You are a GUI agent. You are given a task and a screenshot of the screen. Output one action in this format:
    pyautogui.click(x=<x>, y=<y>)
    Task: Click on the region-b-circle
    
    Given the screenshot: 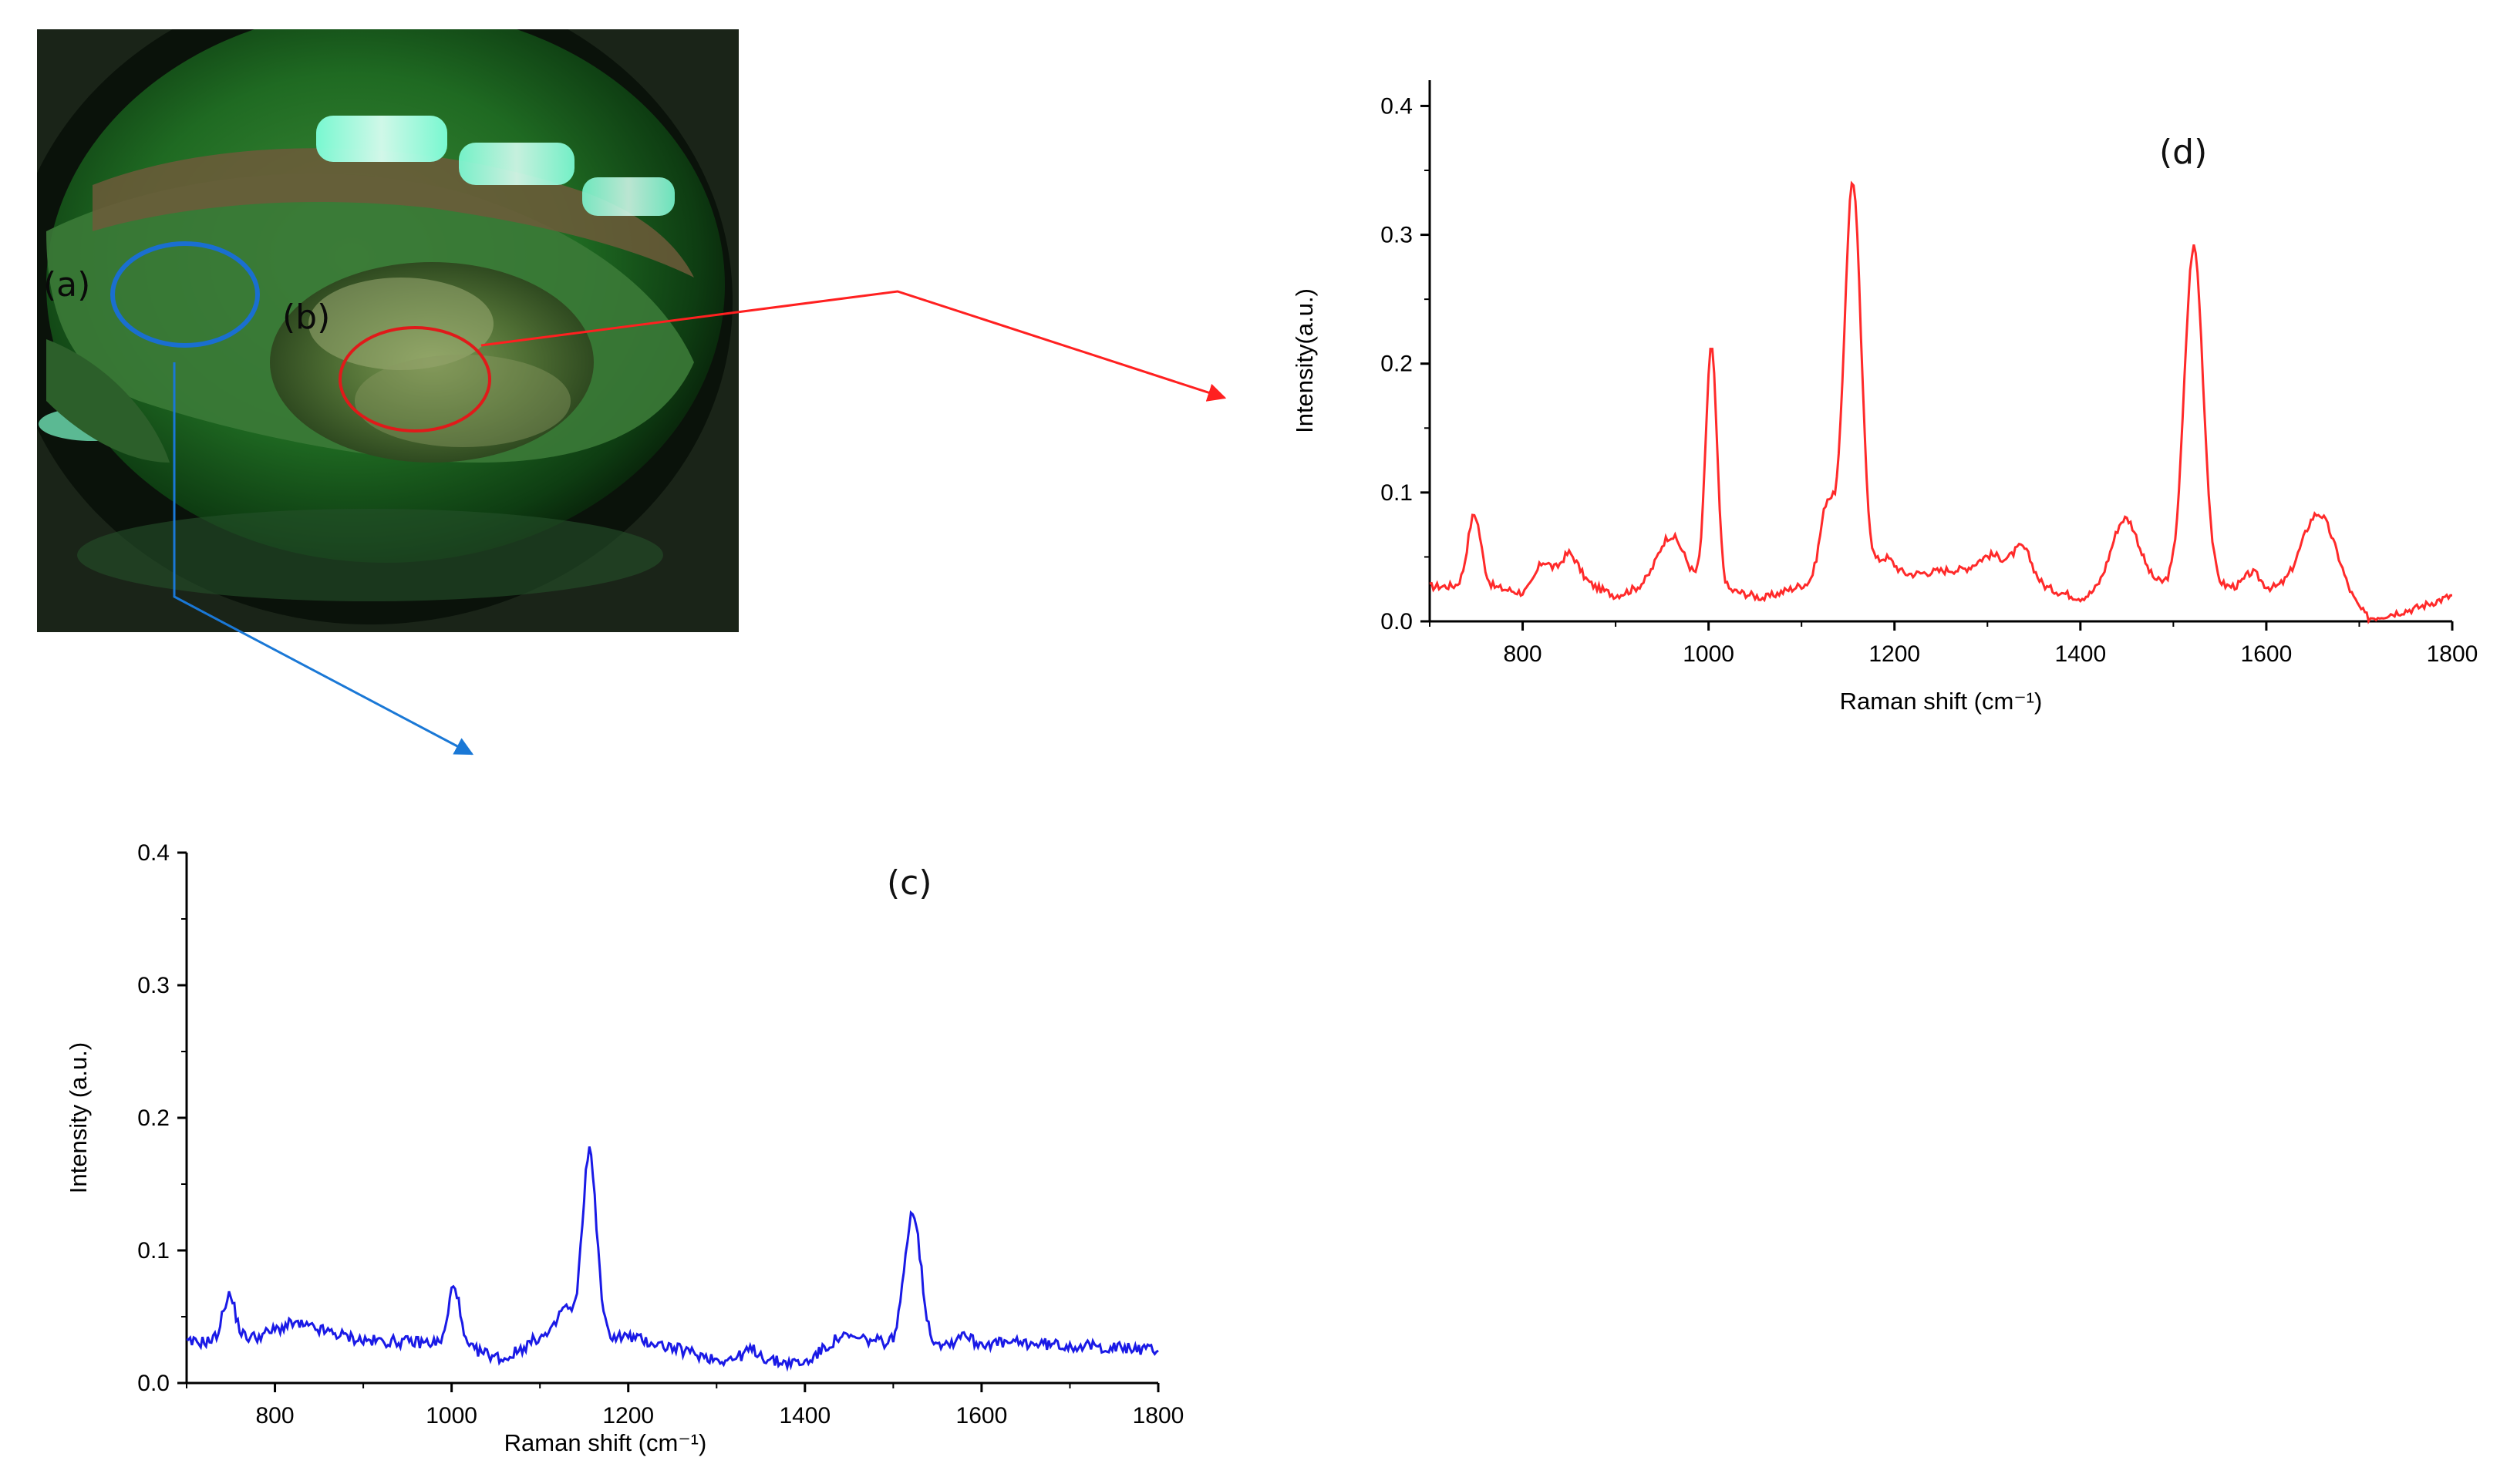 What is the action you would take?
    pyautogui.click(x=415, y=379)
    